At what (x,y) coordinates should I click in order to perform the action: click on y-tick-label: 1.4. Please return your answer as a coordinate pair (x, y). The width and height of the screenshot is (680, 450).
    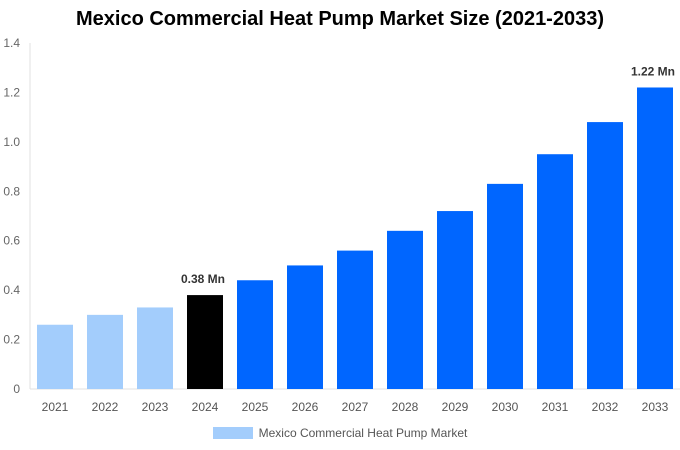
    Looking at the image, I should click on (11, 43).